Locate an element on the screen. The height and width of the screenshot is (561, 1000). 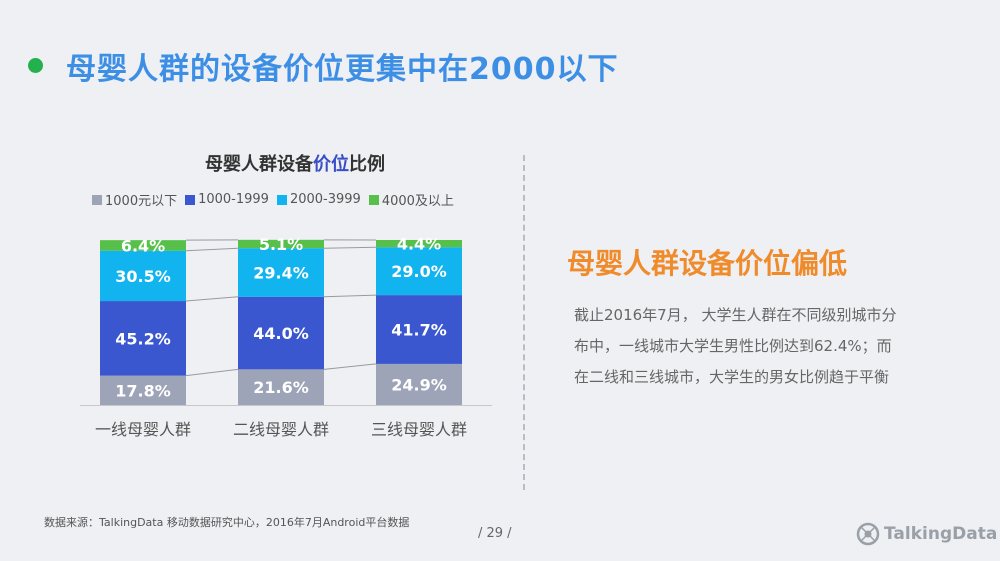
data-label: 45.2% is located at coordinates (143, 338).